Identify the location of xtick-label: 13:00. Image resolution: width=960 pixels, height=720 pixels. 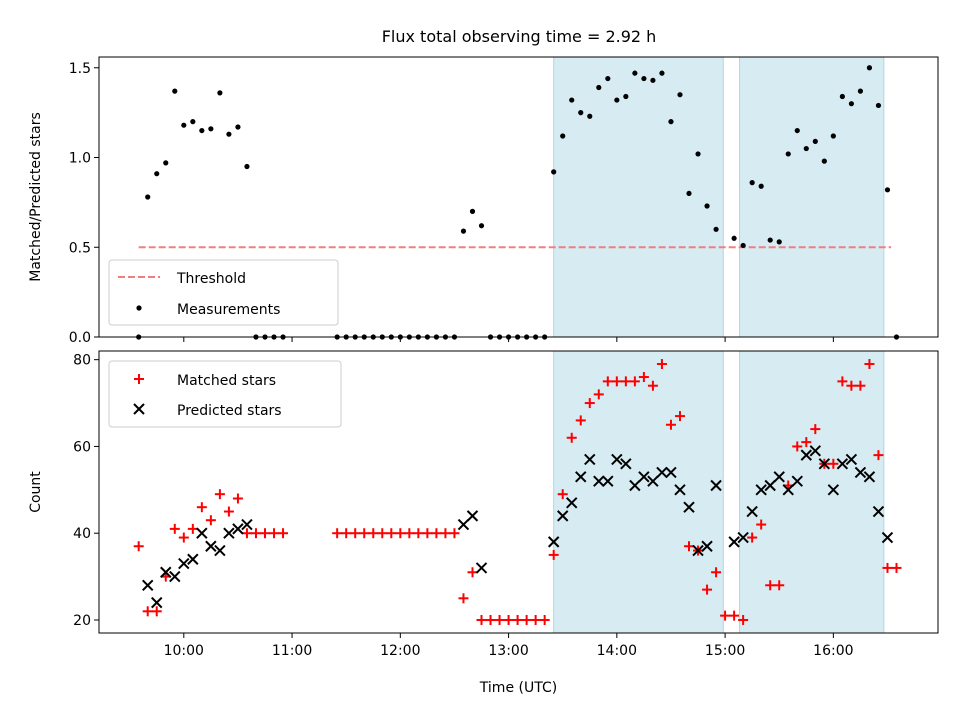
(508, 651).